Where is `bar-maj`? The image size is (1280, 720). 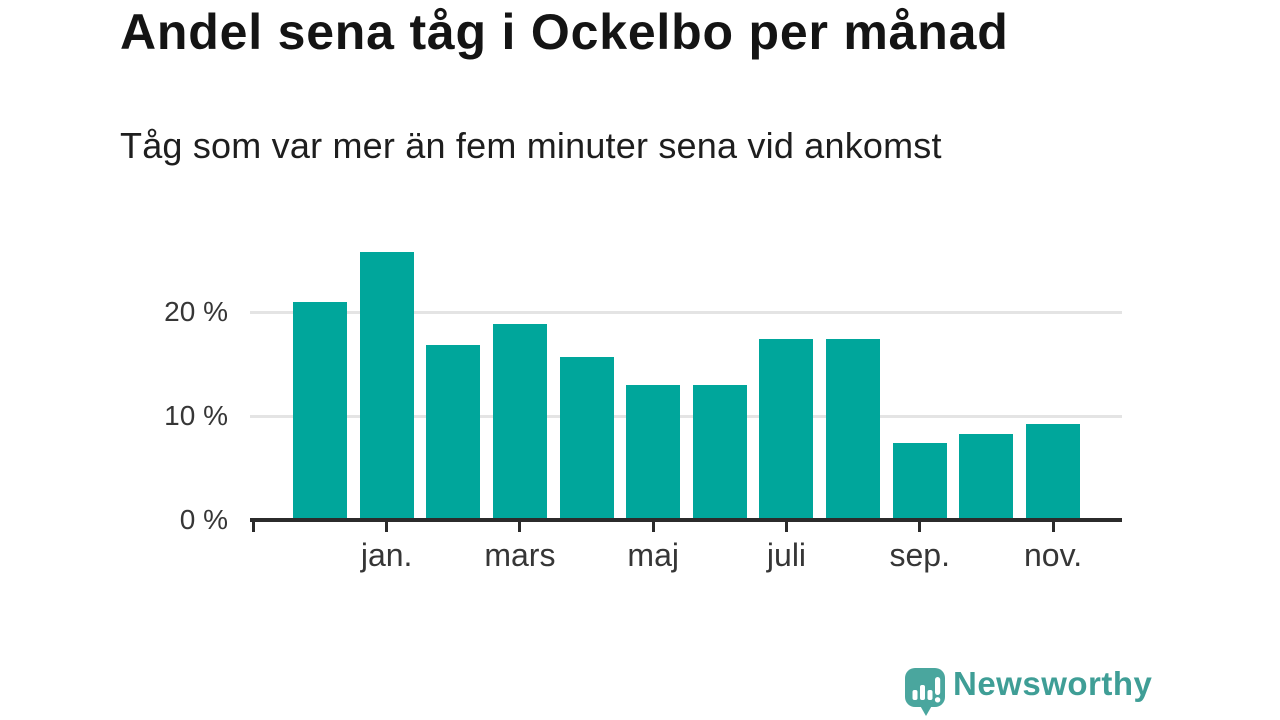 bar-maj is located at coordinates (653, 452).